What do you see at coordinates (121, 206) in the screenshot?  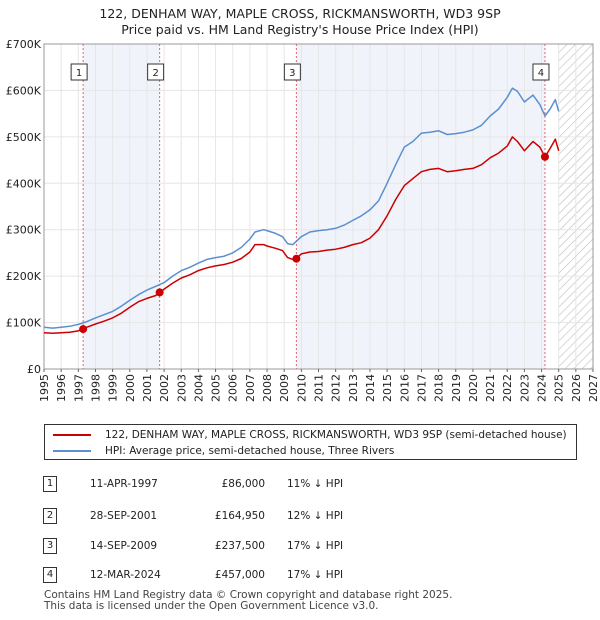 I see `ownership-shade` at bounding box center [121, 206].